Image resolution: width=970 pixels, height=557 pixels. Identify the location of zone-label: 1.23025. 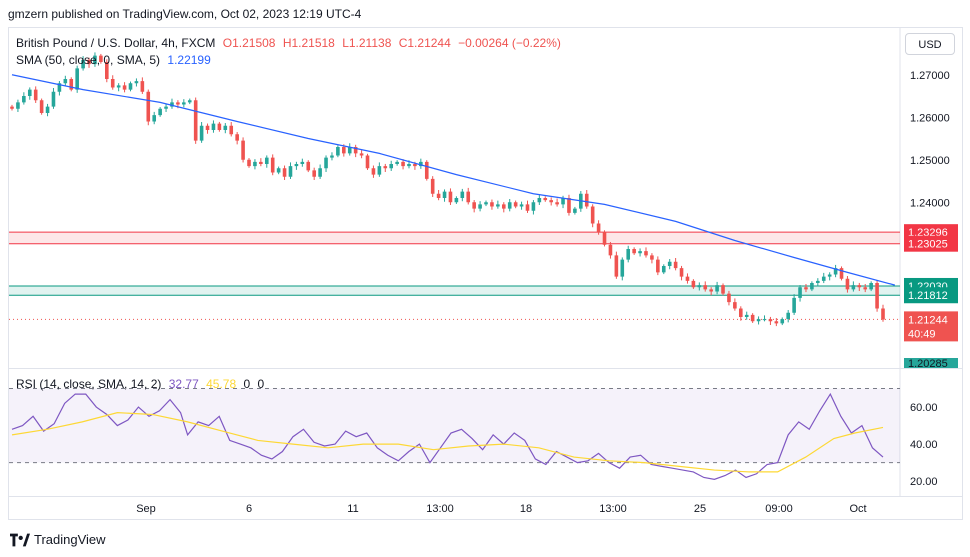
(928, 245).